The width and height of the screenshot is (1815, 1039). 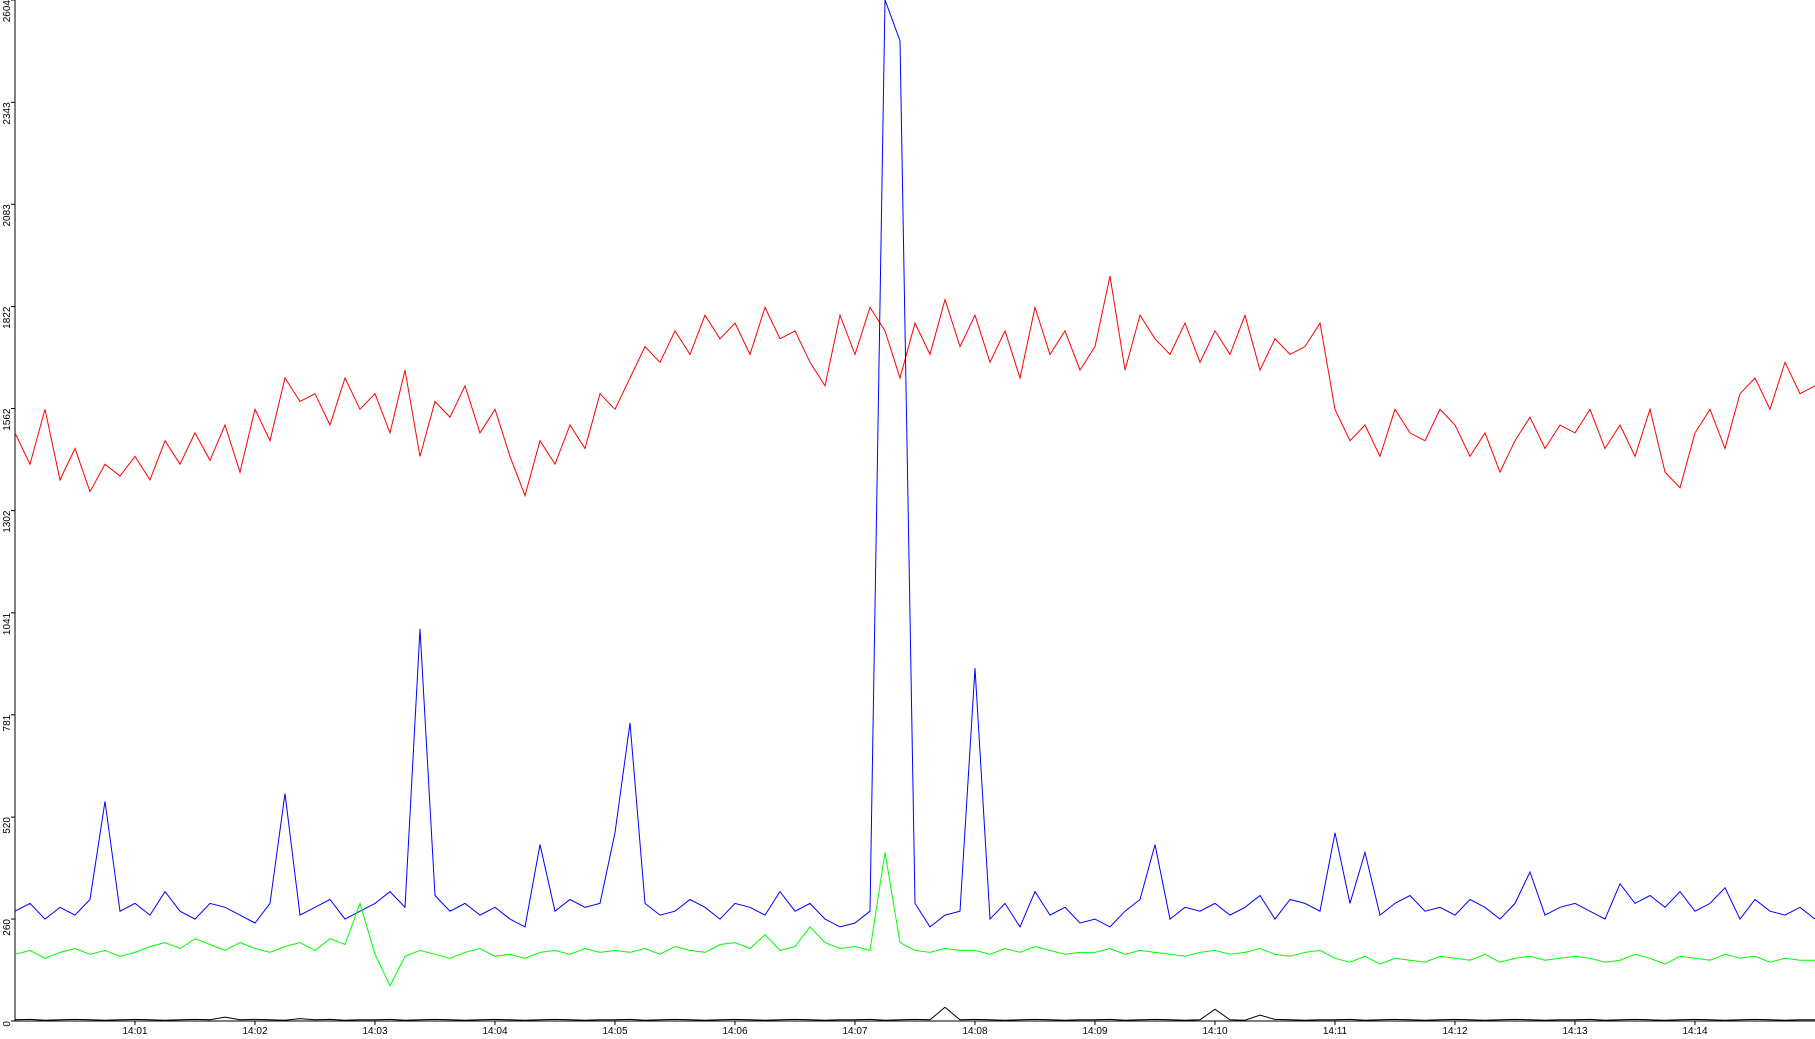 I want to click on y-tick-label: 1562, so click(x=7, y=419).